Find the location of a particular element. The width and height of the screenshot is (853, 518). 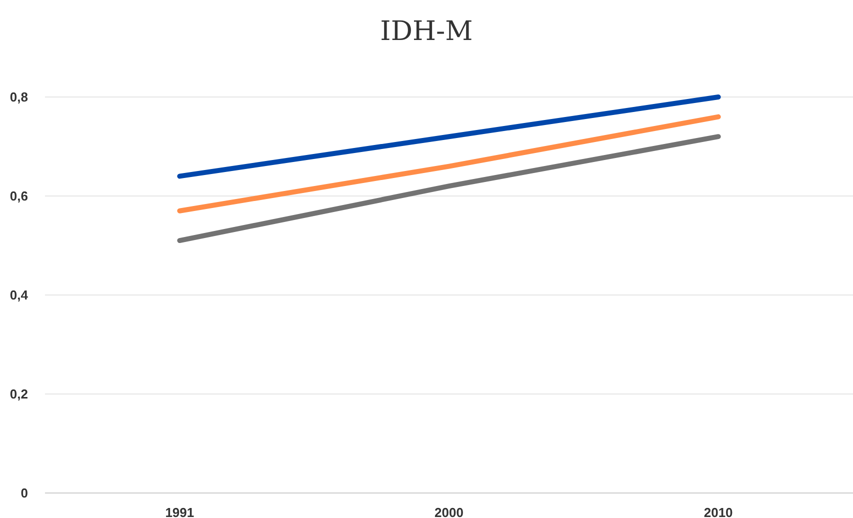

y-tick-label: 0,6 is located at coordinates (19, 196).